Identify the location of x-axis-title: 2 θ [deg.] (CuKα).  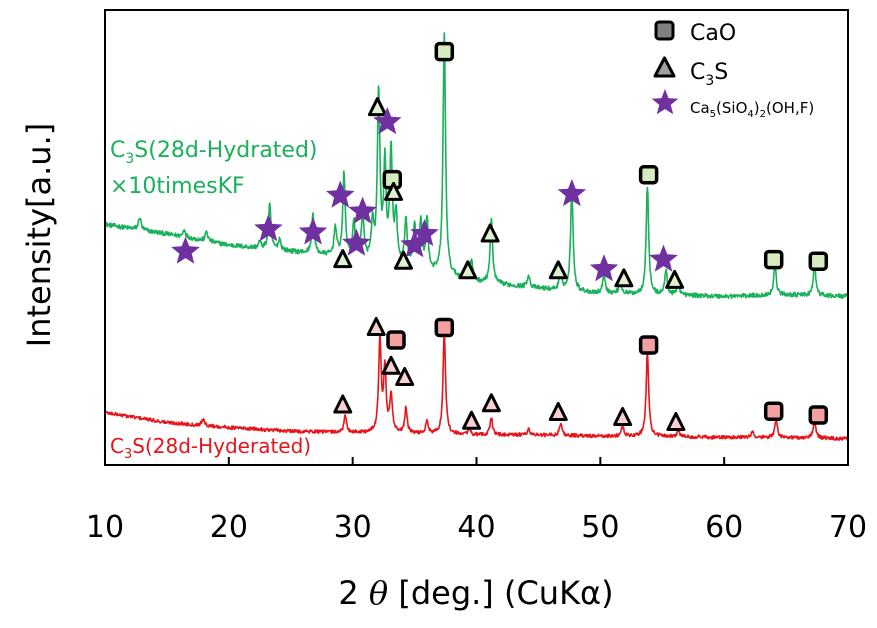
(475, 593).